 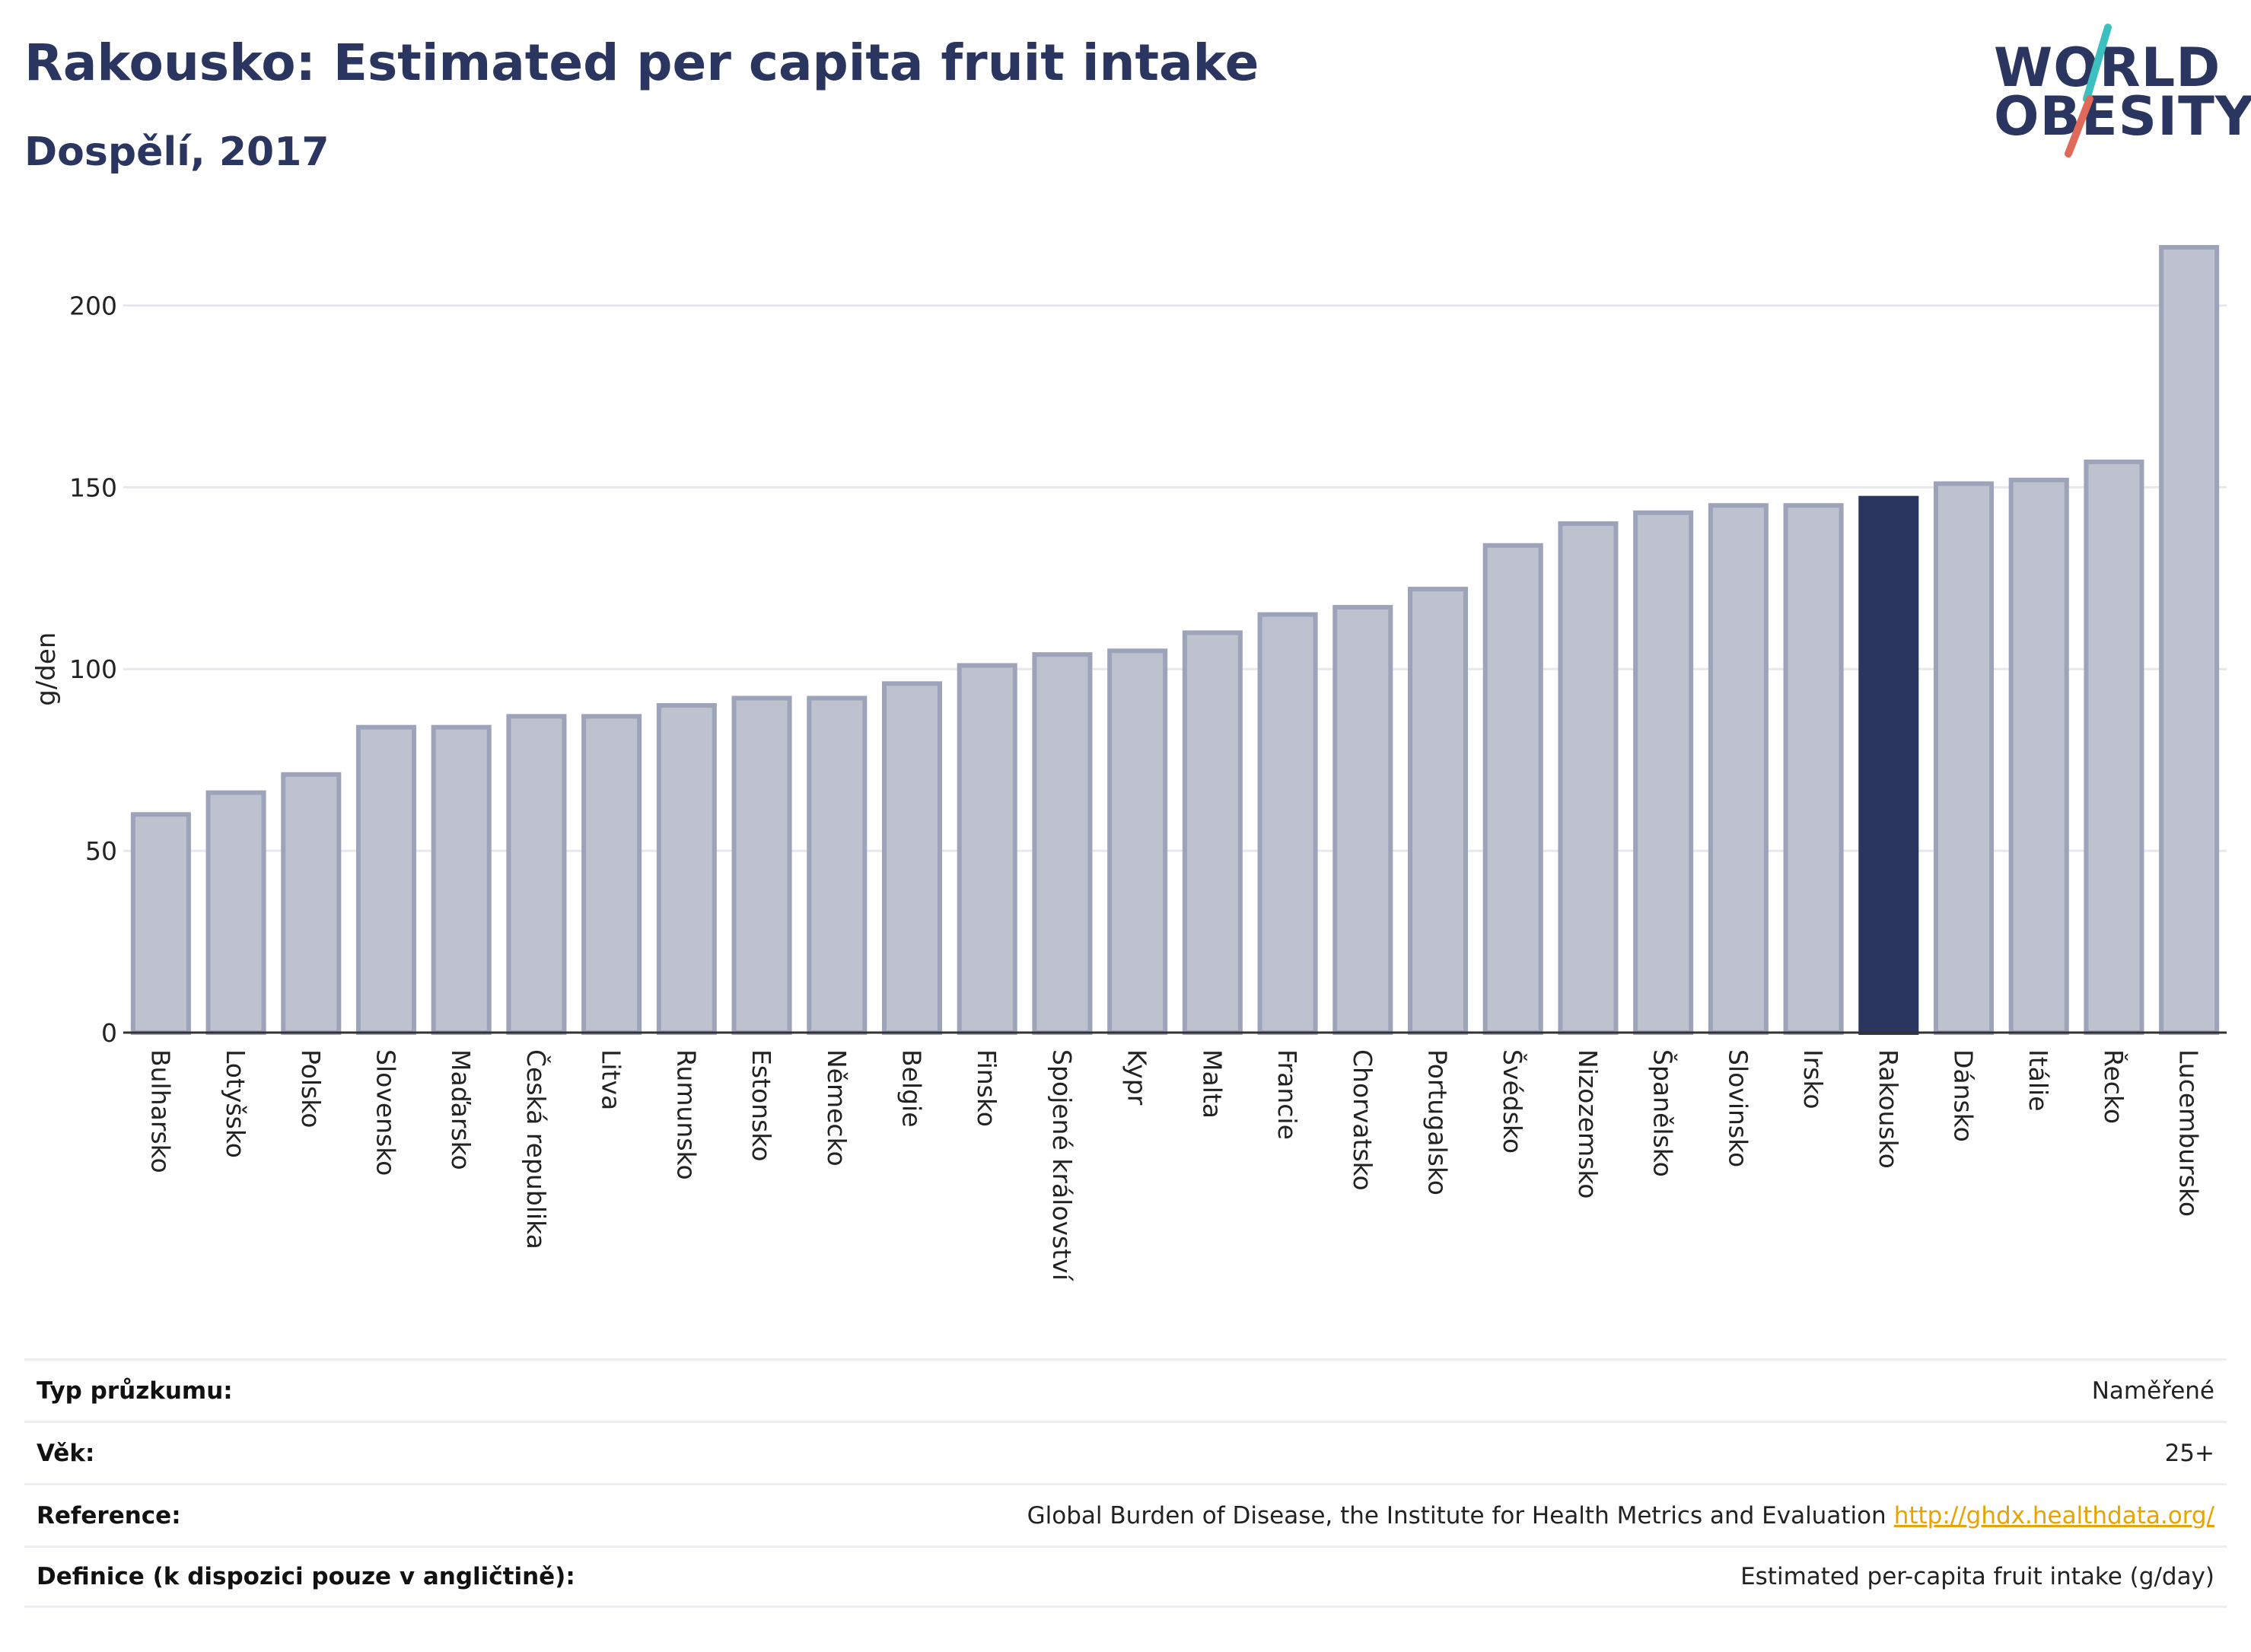 I want to click on y-tick-label: 50, so click(x=101, y=851).